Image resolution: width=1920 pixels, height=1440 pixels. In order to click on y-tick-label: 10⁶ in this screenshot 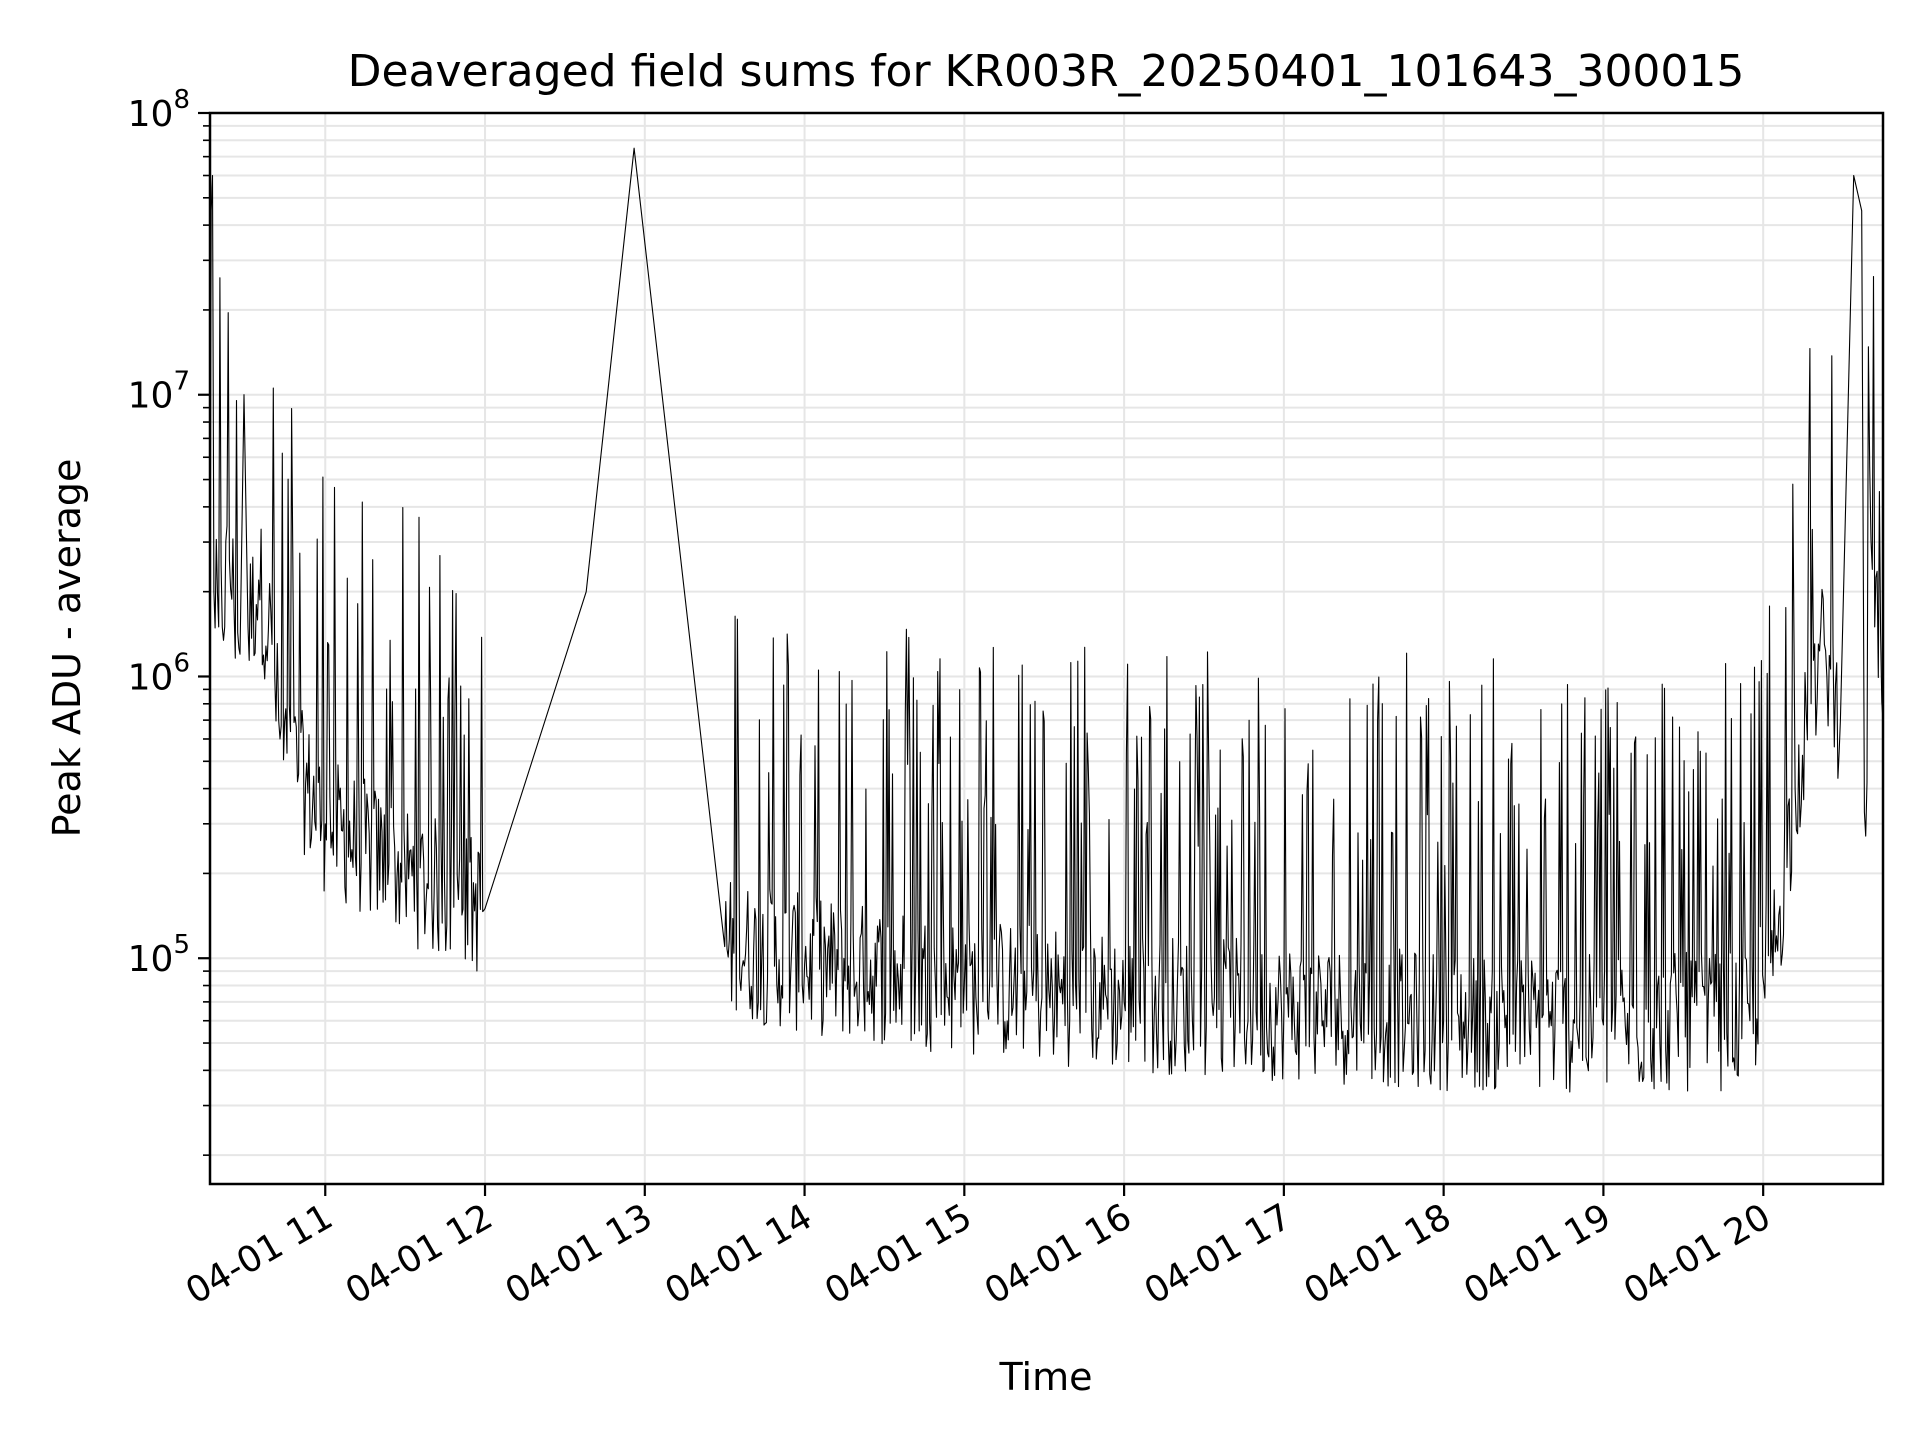, I will do `click(159, 673)`.